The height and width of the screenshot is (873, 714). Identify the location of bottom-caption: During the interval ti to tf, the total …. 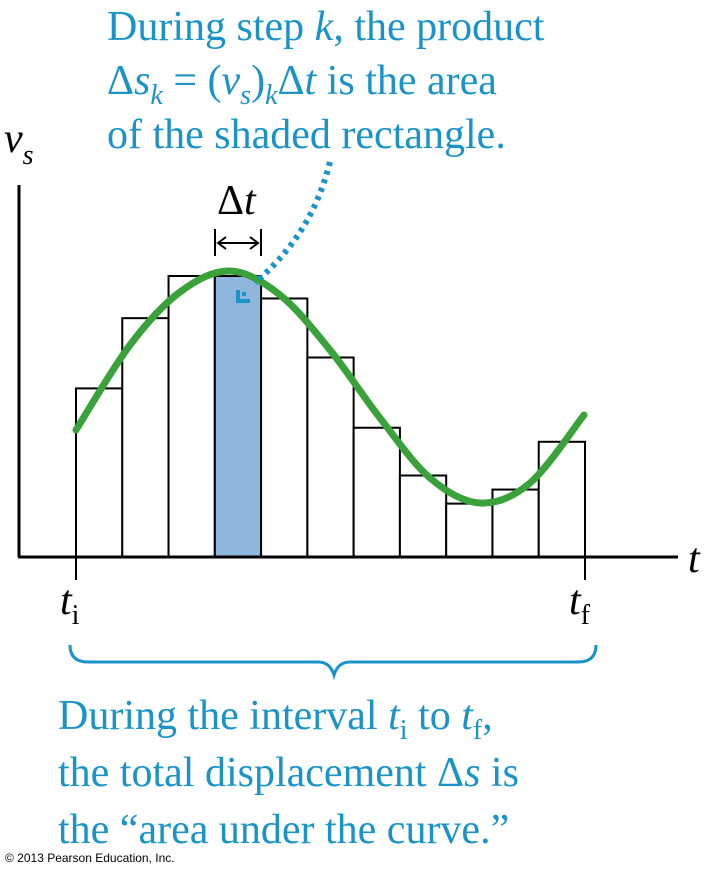
(288, 773).